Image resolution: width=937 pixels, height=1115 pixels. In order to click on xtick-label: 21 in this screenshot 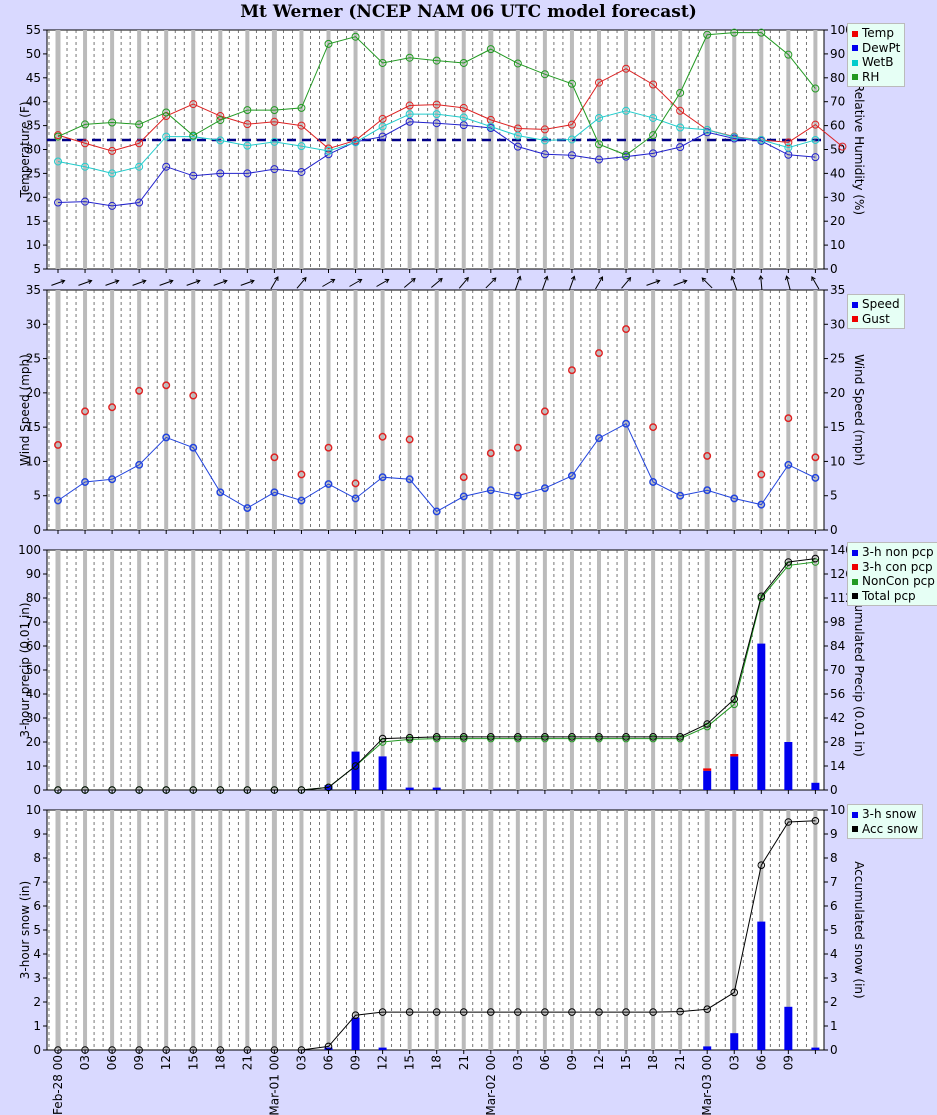, I will do `click(464, 1062)`.